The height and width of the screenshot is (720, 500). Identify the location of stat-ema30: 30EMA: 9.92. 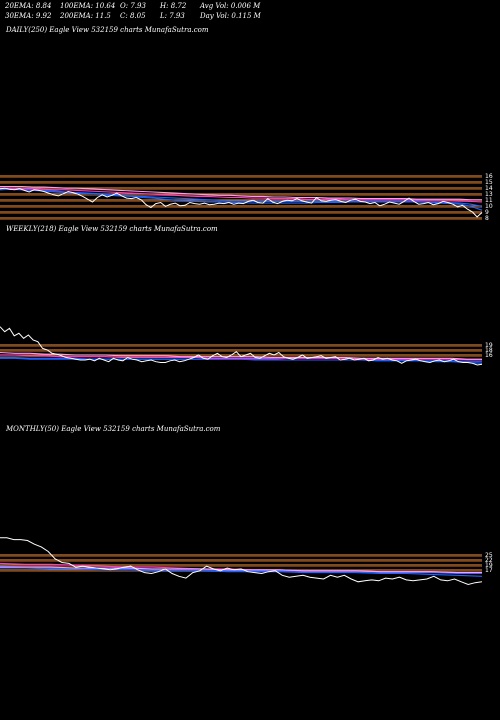
(28, 16).